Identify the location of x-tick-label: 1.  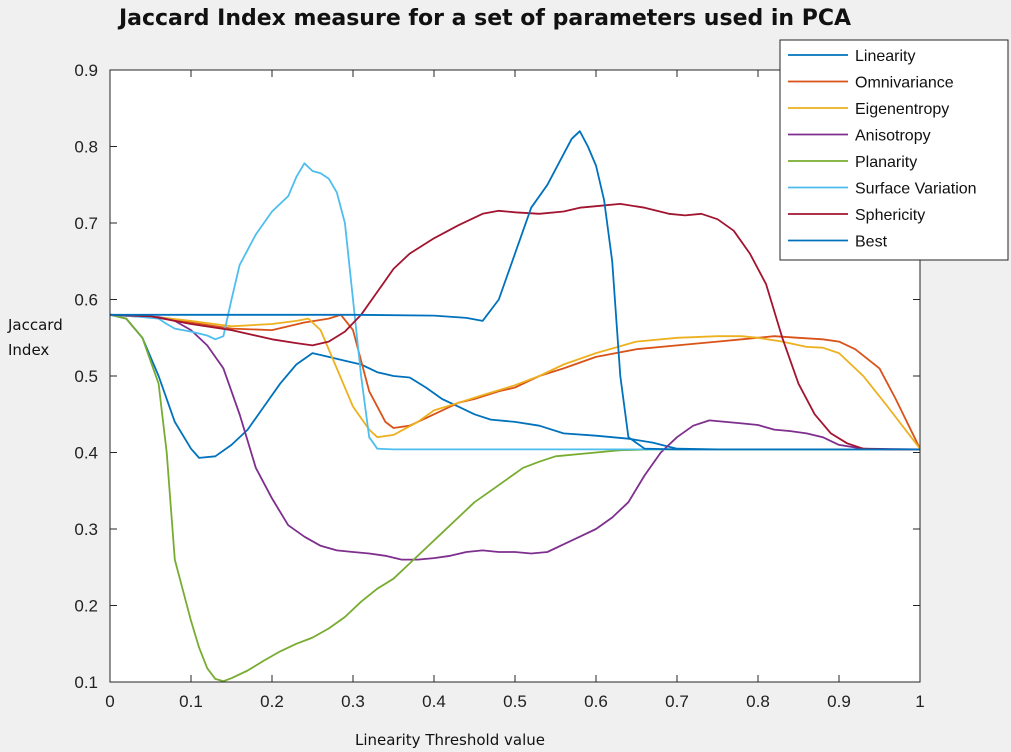
(919, 701).